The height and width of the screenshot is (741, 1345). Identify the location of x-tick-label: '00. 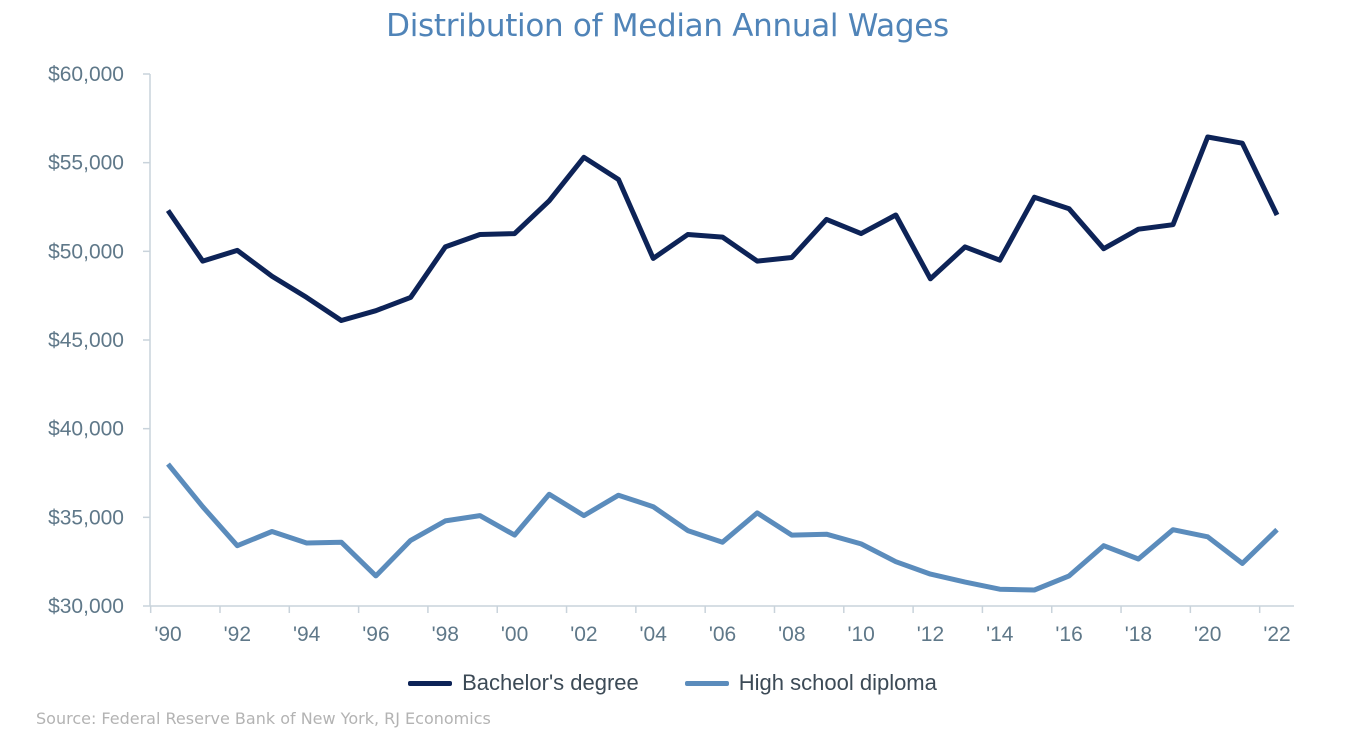
(514, 634).